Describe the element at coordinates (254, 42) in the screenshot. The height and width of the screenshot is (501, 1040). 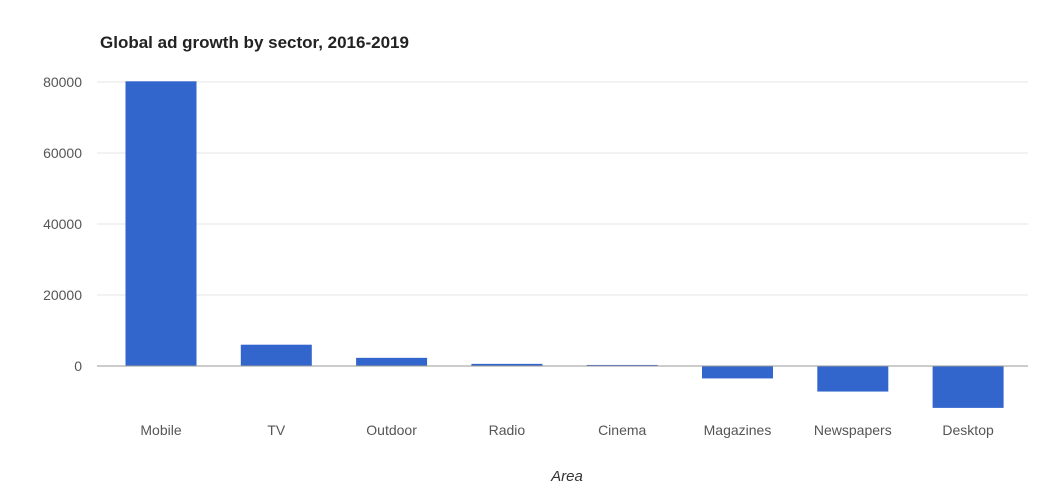
I see `chart-title: Global ad growth by sector, 2016-2019` at that location.